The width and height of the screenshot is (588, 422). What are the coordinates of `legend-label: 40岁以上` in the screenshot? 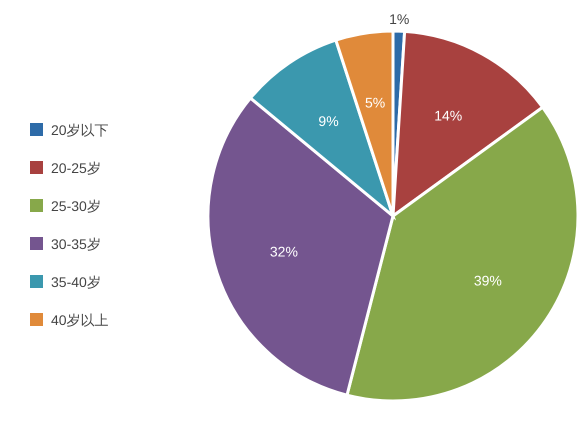 It's located at (80, 320).